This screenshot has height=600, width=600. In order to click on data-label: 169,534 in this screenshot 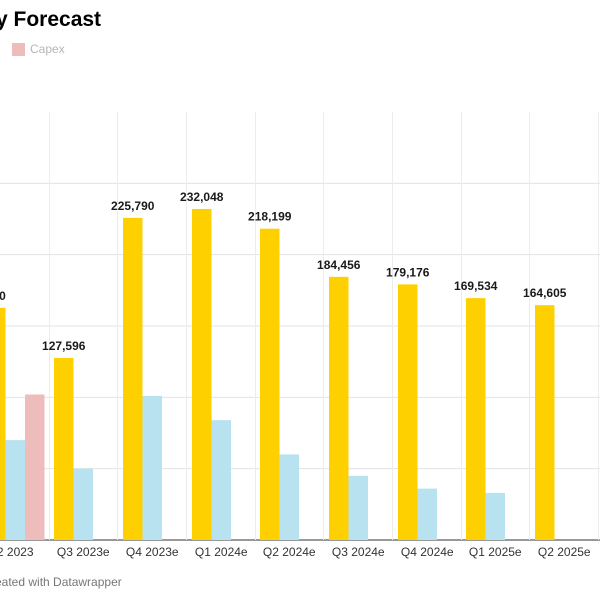, I will do `click(476, 286)`.